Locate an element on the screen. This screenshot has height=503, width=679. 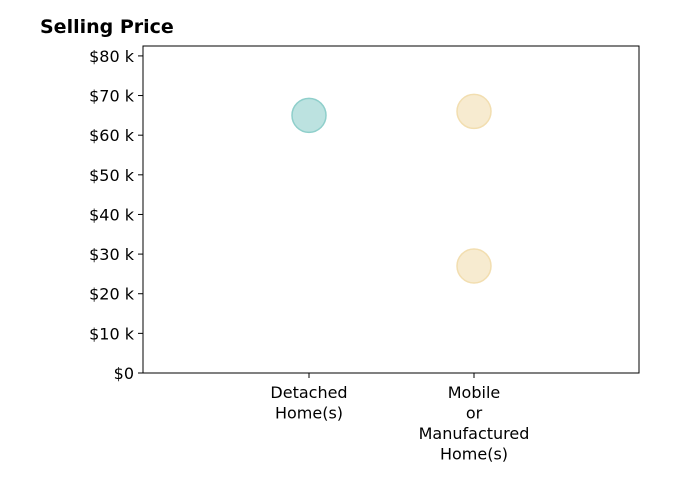
y-tick-label-2: $20 k is located at coordinates (112, 294).